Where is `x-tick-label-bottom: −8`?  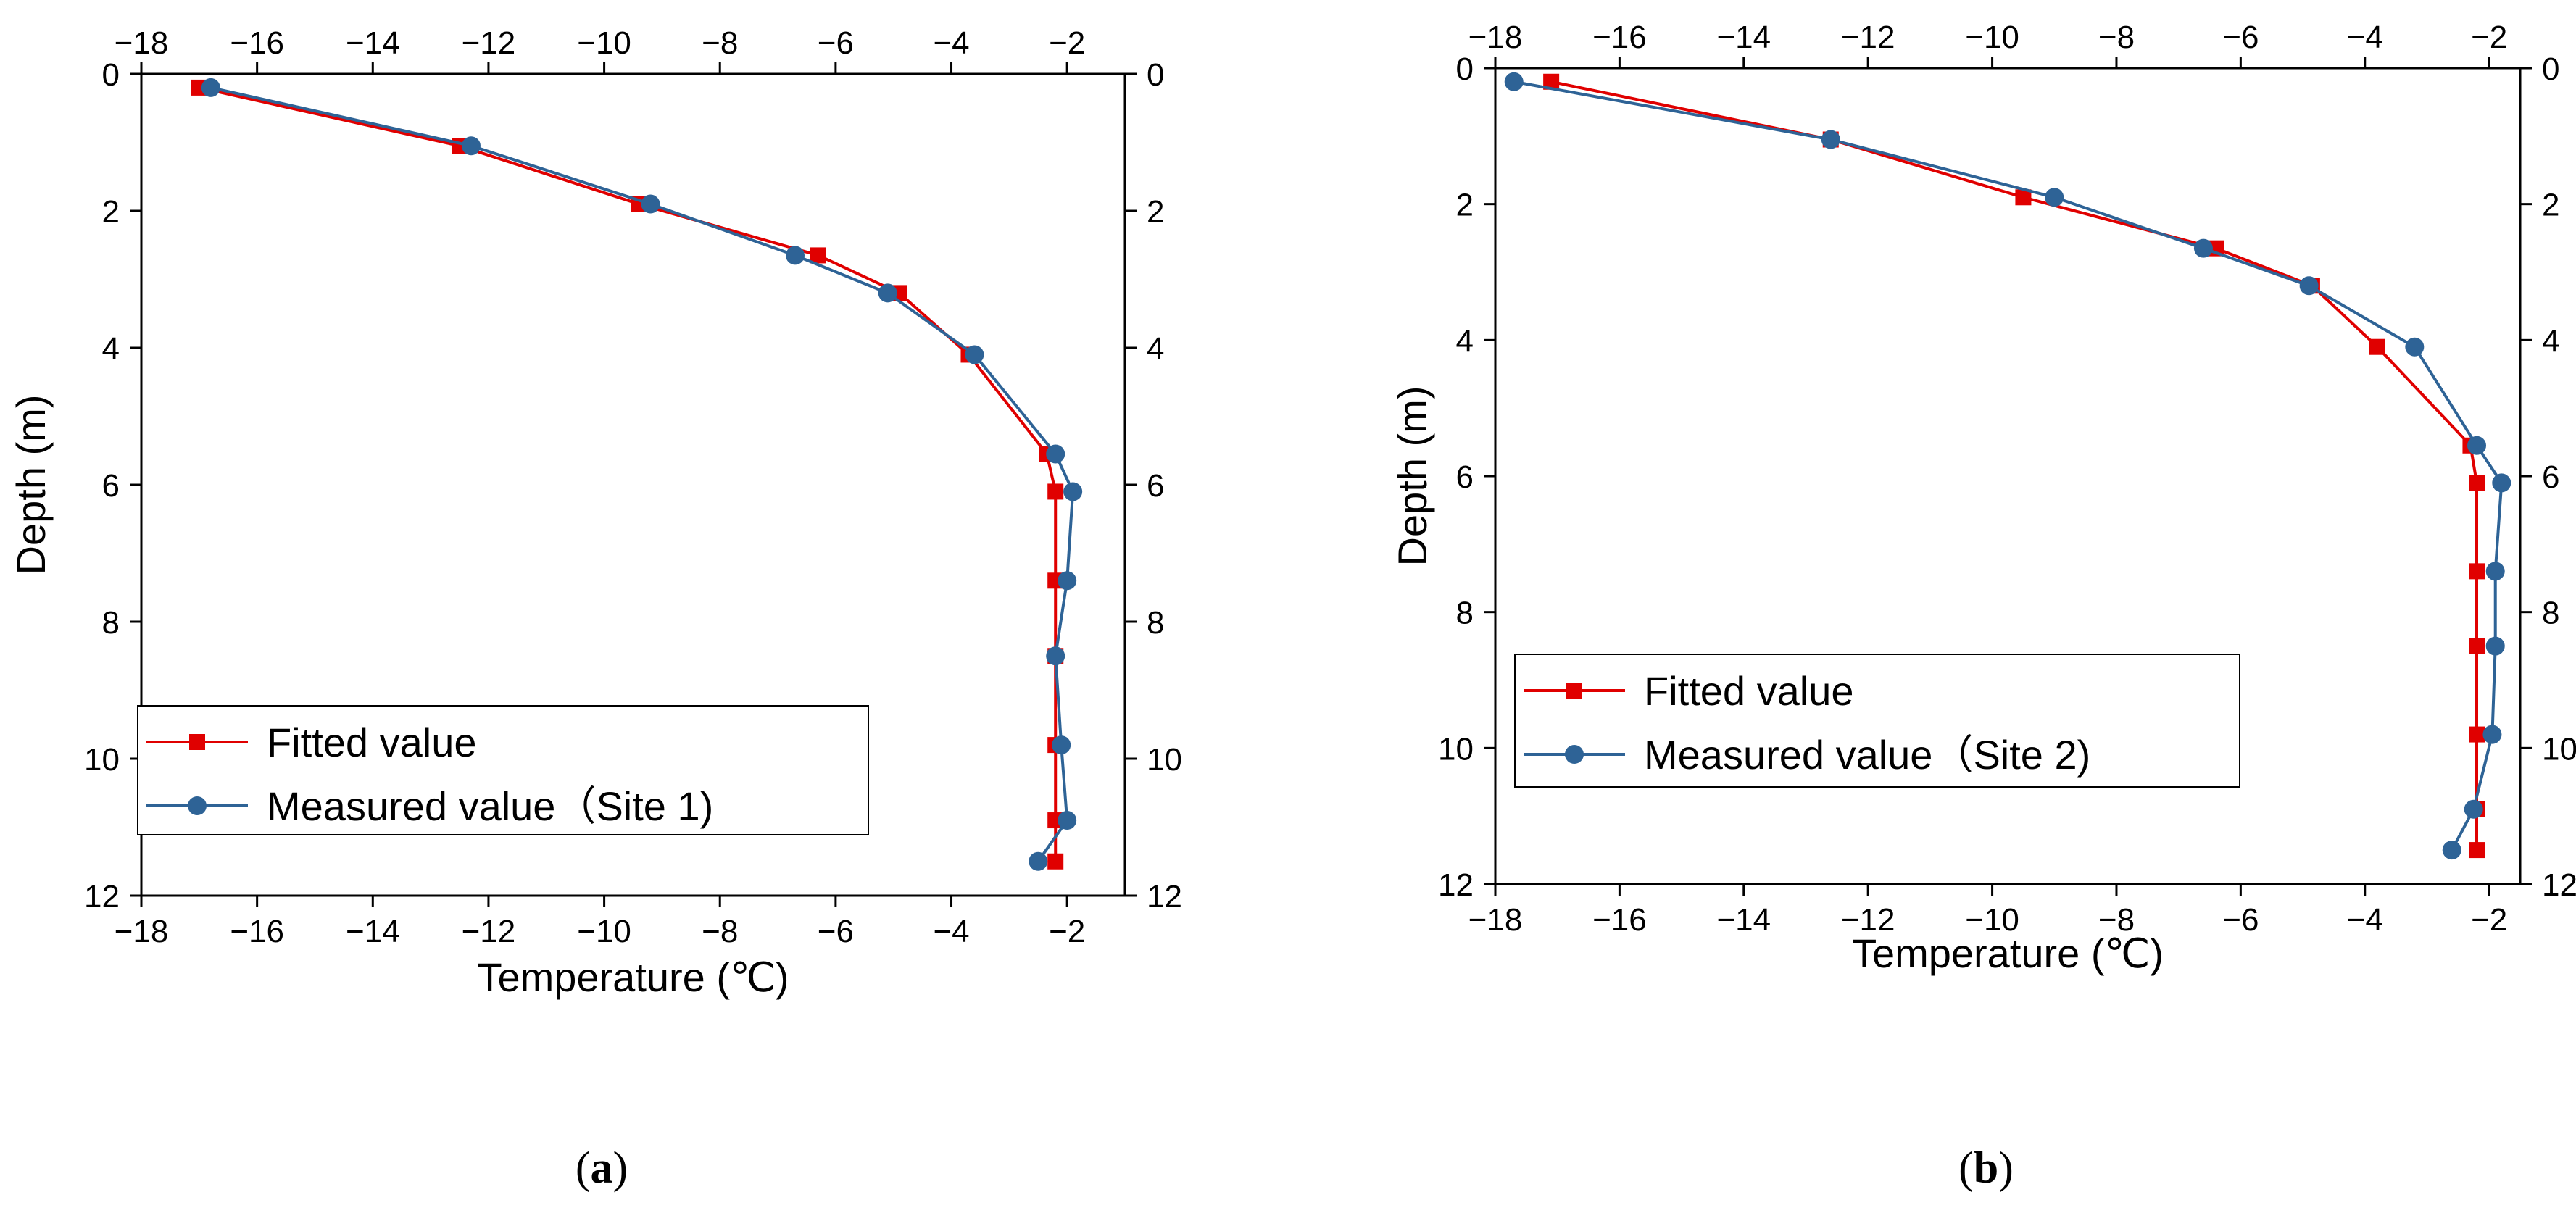 x-tick-label-bottom: −8 is located at coordinates (2116, 920).